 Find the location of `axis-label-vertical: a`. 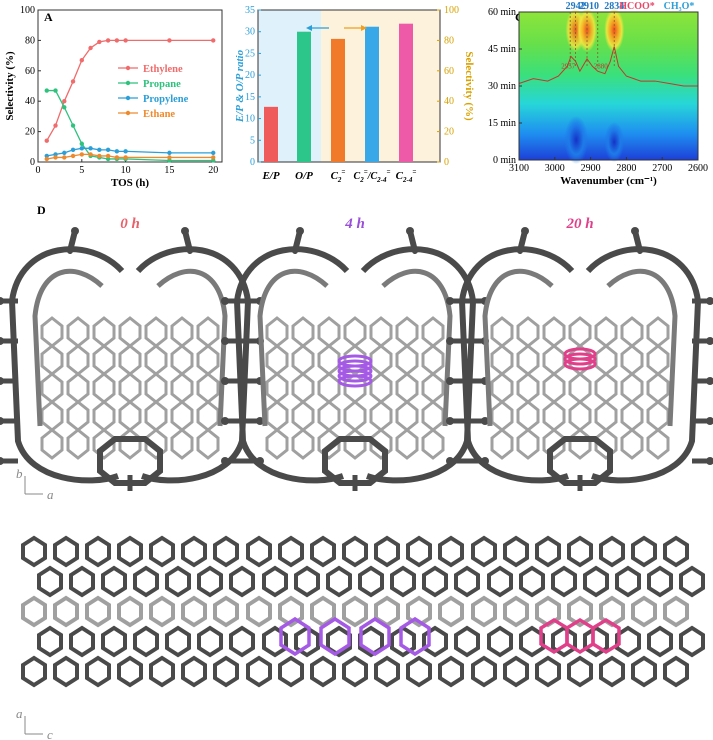

axis-label-vertical: a is located at coordinates (19, 713).